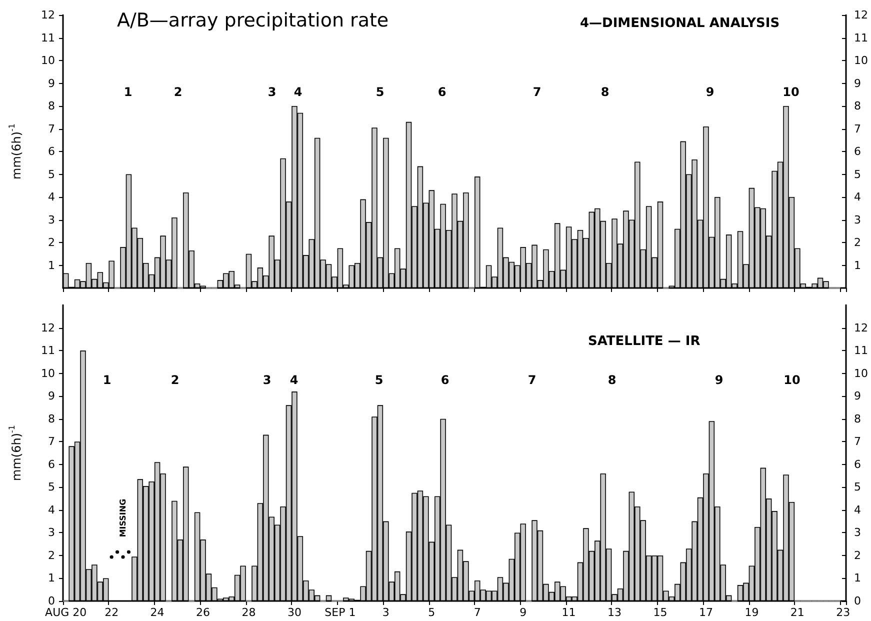  What do you see at coordinates (51, 601) in the screenshot?
I see `y-tick-label: 0` at bounding box center [51, 601].